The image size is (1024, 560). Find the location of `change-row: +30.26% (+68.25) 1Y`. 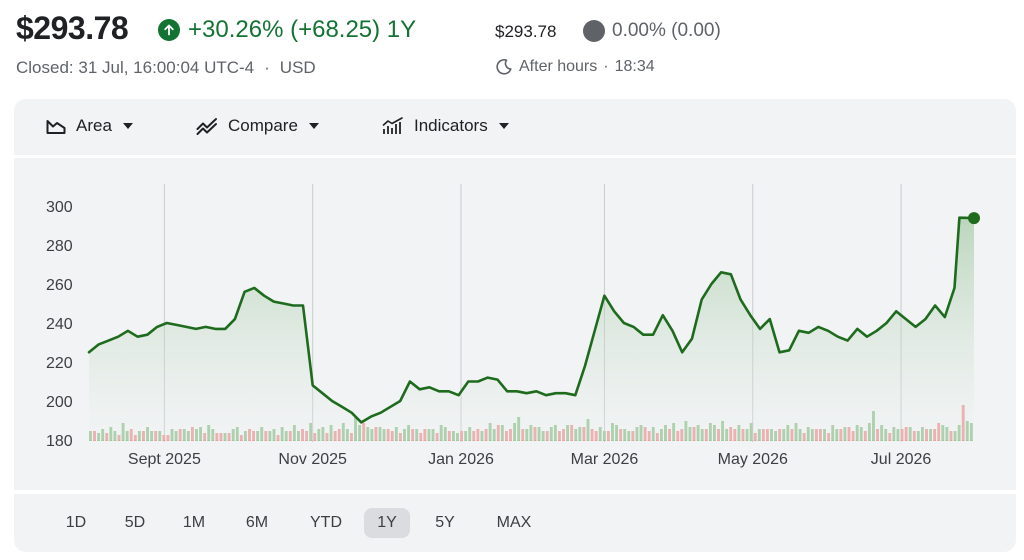

change-row: +30.26% (+68.25) 1Y is located at coordinates (287, 30).